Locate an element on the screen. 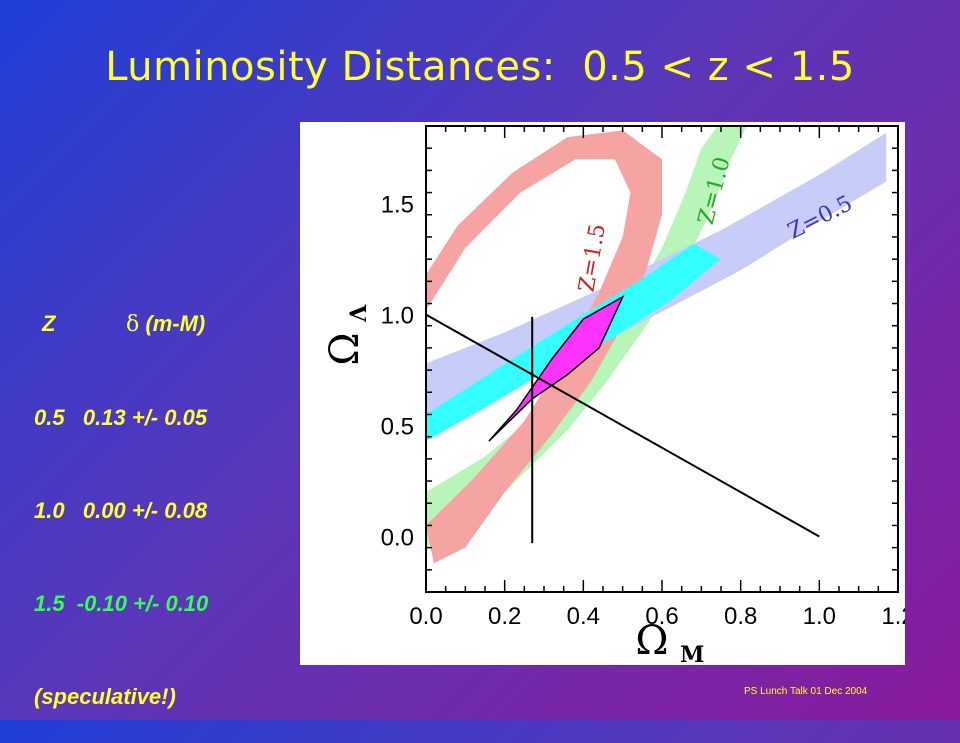  y-tick-label: 1.0 is located at coordinates (397, 316).